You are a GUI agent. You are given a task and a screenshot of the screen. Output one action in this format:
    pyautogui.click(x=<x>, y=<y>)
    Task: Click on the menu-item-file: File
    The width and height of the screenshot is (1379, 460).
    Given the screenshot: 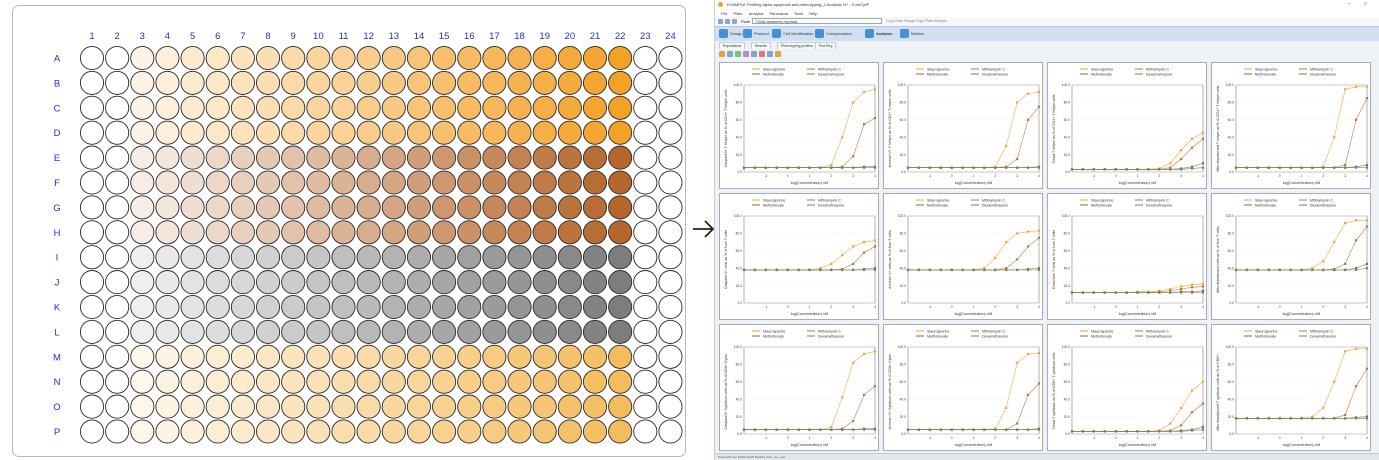 What is the action you would take?
    pyautogui.click(x=724, y=13)
    